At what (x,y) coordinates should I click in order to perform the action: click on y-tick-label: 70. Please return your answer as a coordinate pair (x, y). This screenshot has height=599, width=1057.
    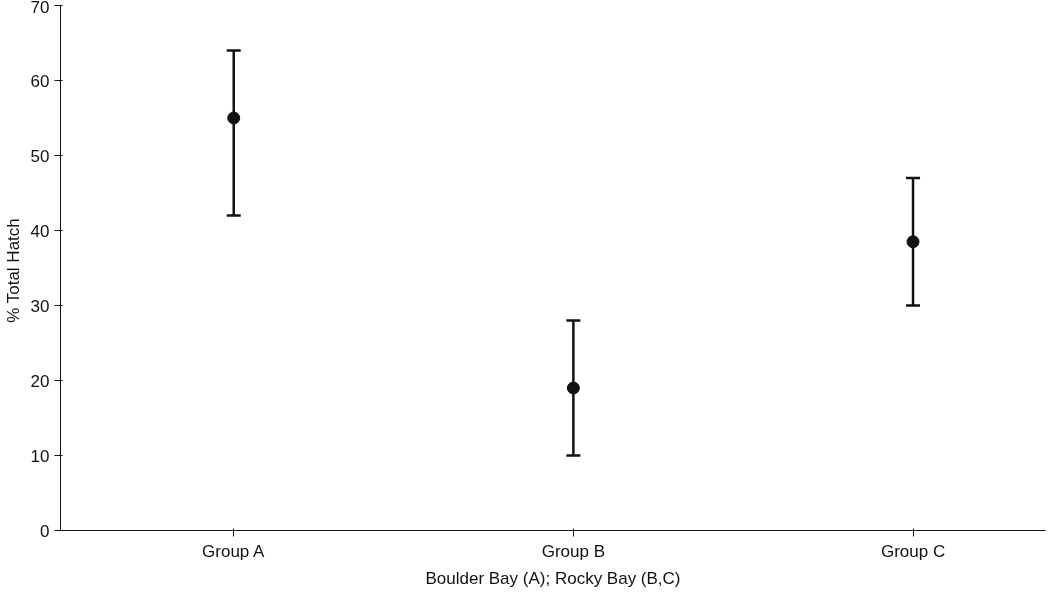
    Looking at the image, I should click on (40, 8).